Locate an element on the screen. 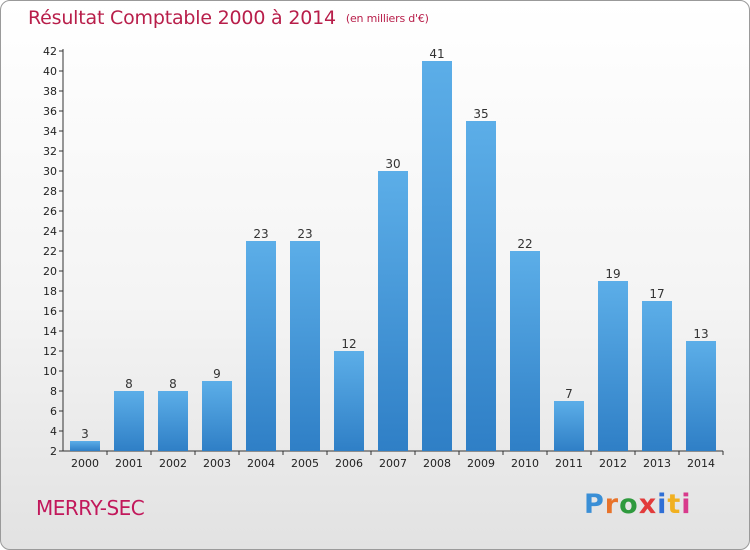 Image resolution: width=750 pixels, height=550 pixels. logo-letter: r is located at coordinates (612, 504).